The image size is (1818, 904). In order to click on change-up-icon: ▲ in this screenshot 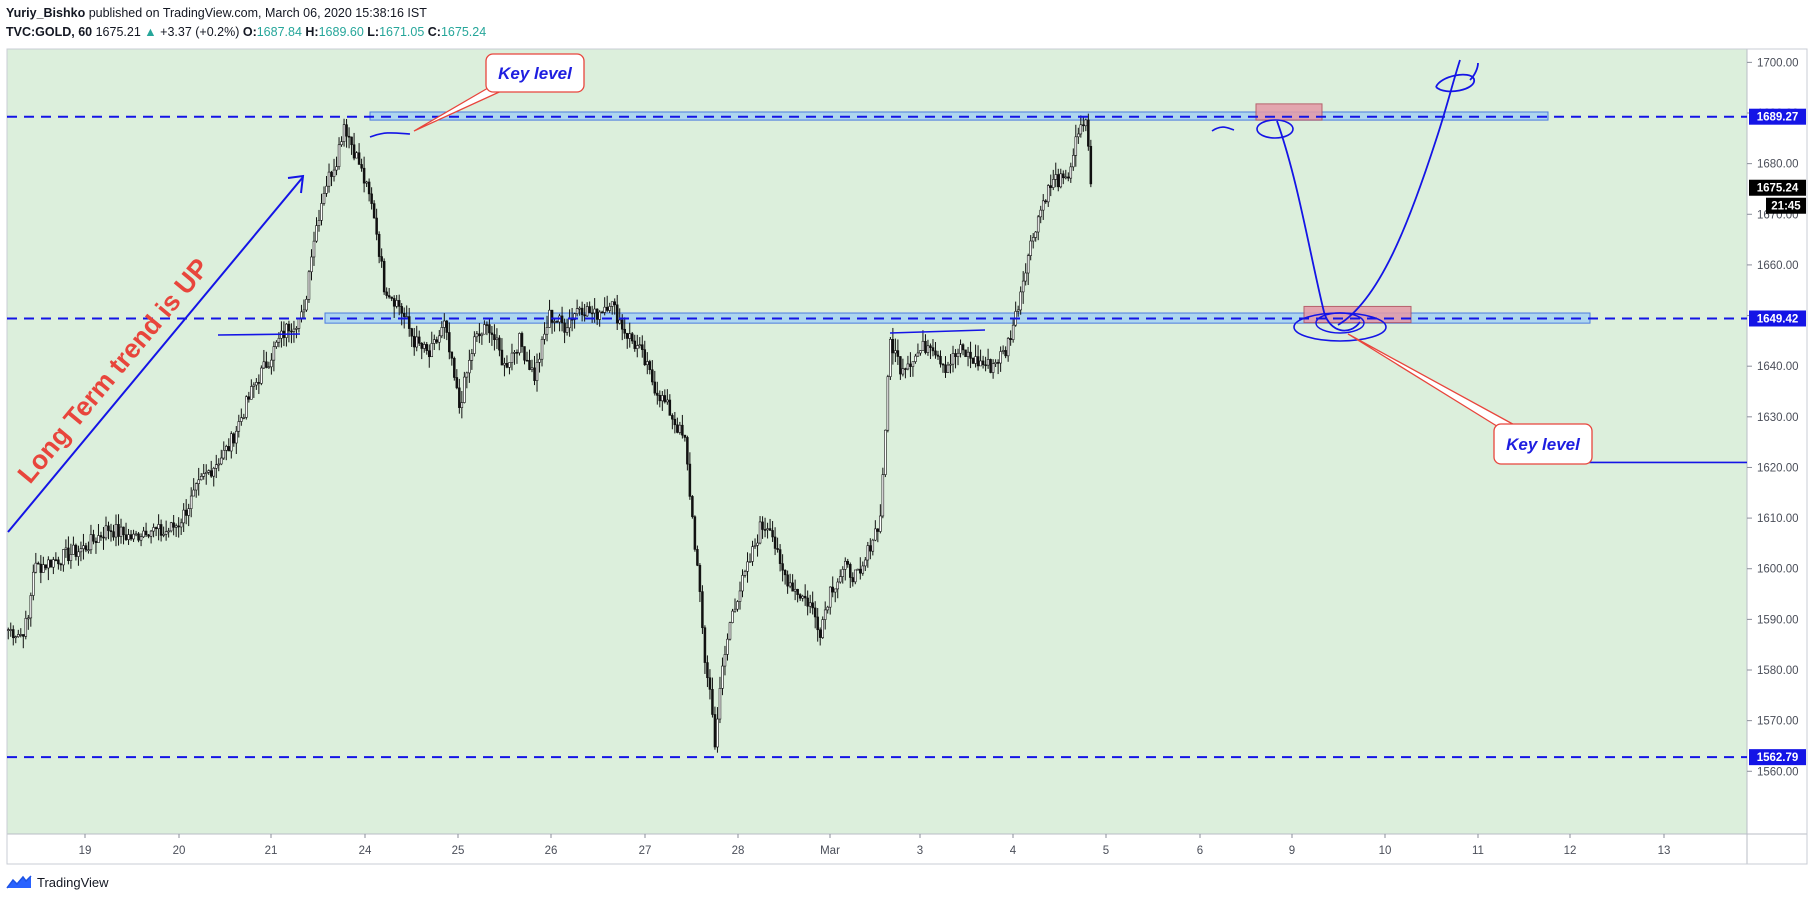, I will do `click(150, 32)`.